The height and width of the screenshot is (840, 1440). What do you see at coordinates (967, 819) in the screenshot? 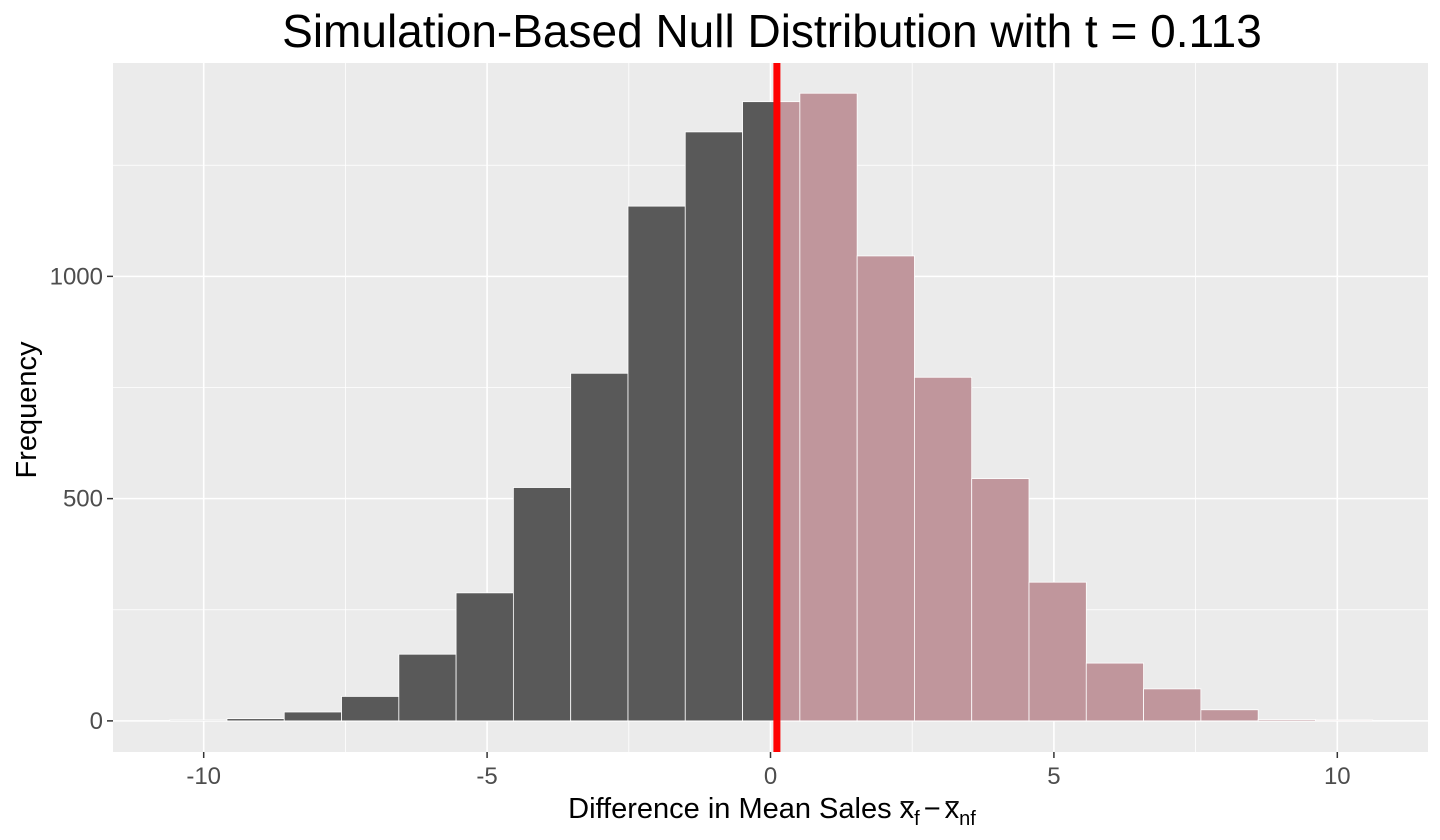
I see `x-bar-nf-subscript: nf` at bounding box center [967, 819].